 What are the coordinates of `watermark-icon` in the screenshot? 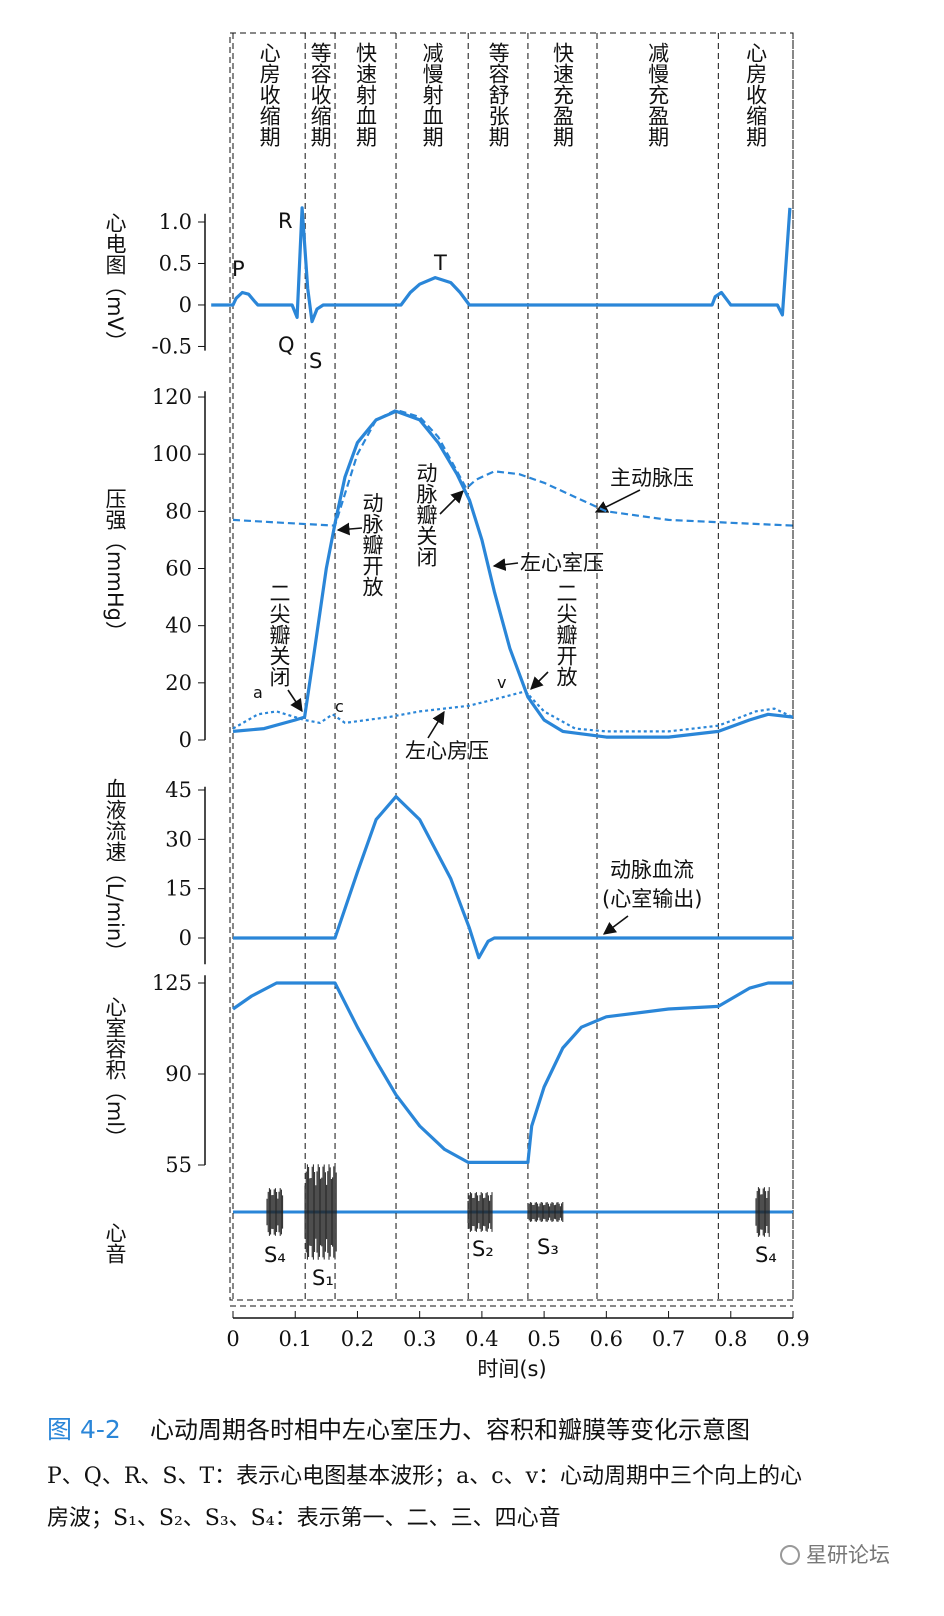 It's located at (790, 1555).